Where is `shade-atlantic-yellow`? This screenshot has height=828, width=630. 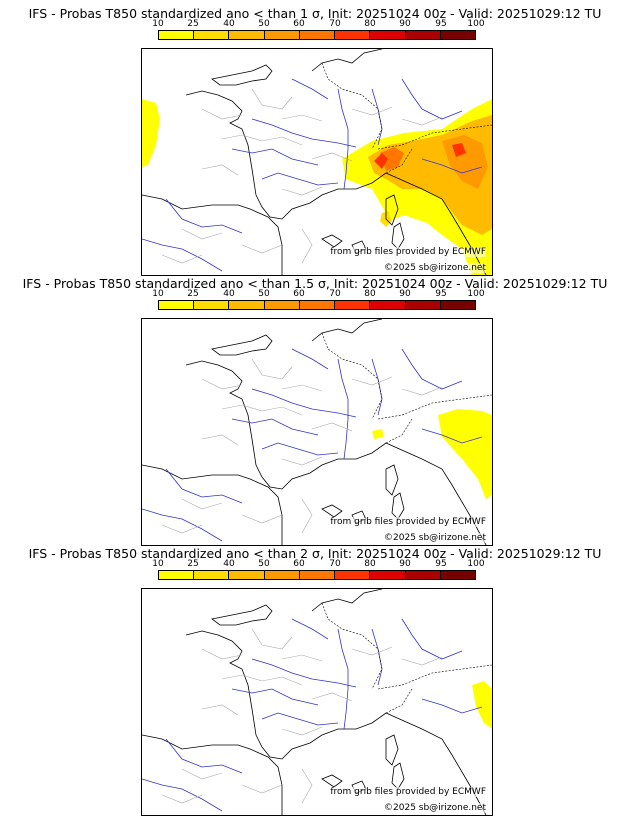
shade-atlantic-yellow is located at coordinates (151, 133).